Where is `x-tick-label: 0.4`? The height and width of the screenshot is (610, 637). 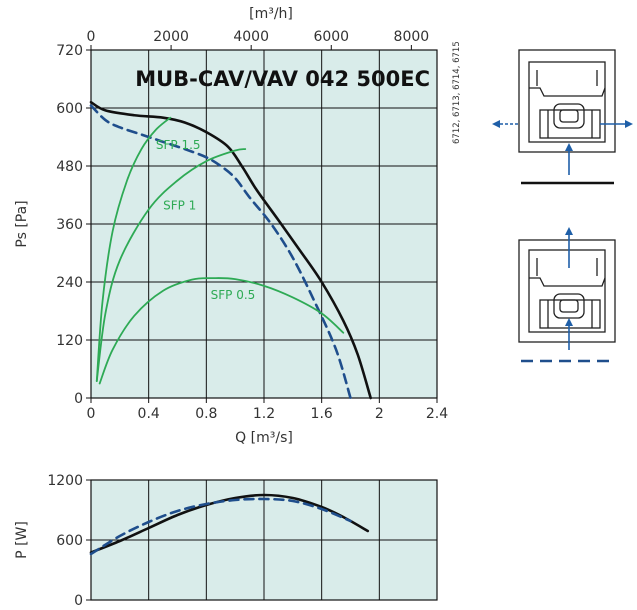
x-tick-label: 0.4 is located at coordinates (149, 414).